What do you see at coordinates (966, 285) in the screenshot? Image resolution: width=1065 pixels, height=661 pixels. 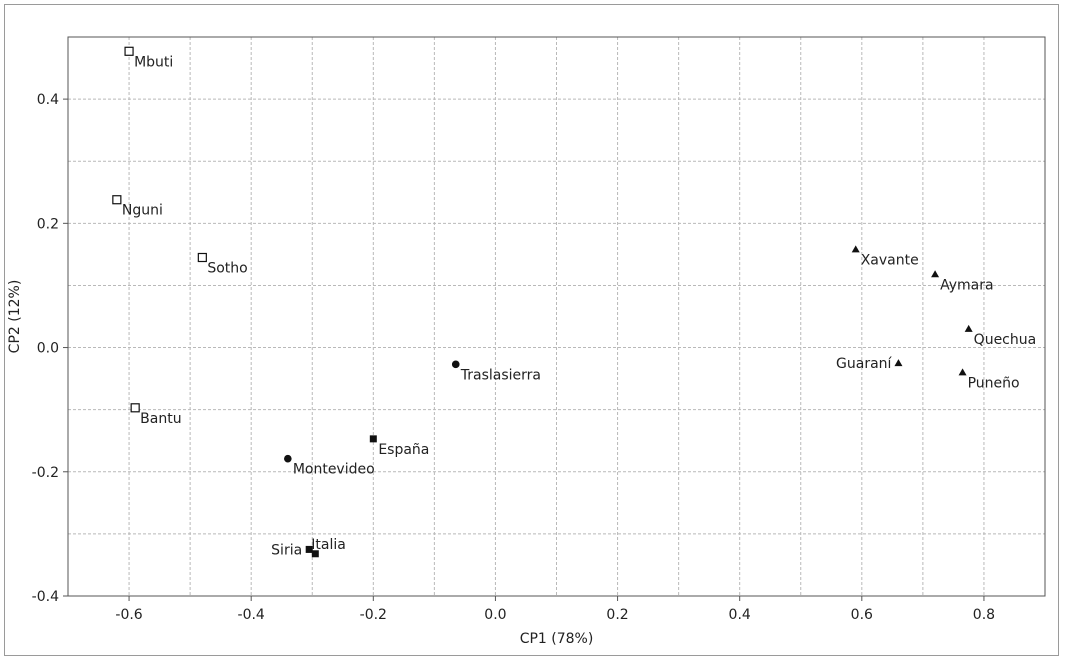 I see `point-label: Aymara` at bounding box center [966, 285].